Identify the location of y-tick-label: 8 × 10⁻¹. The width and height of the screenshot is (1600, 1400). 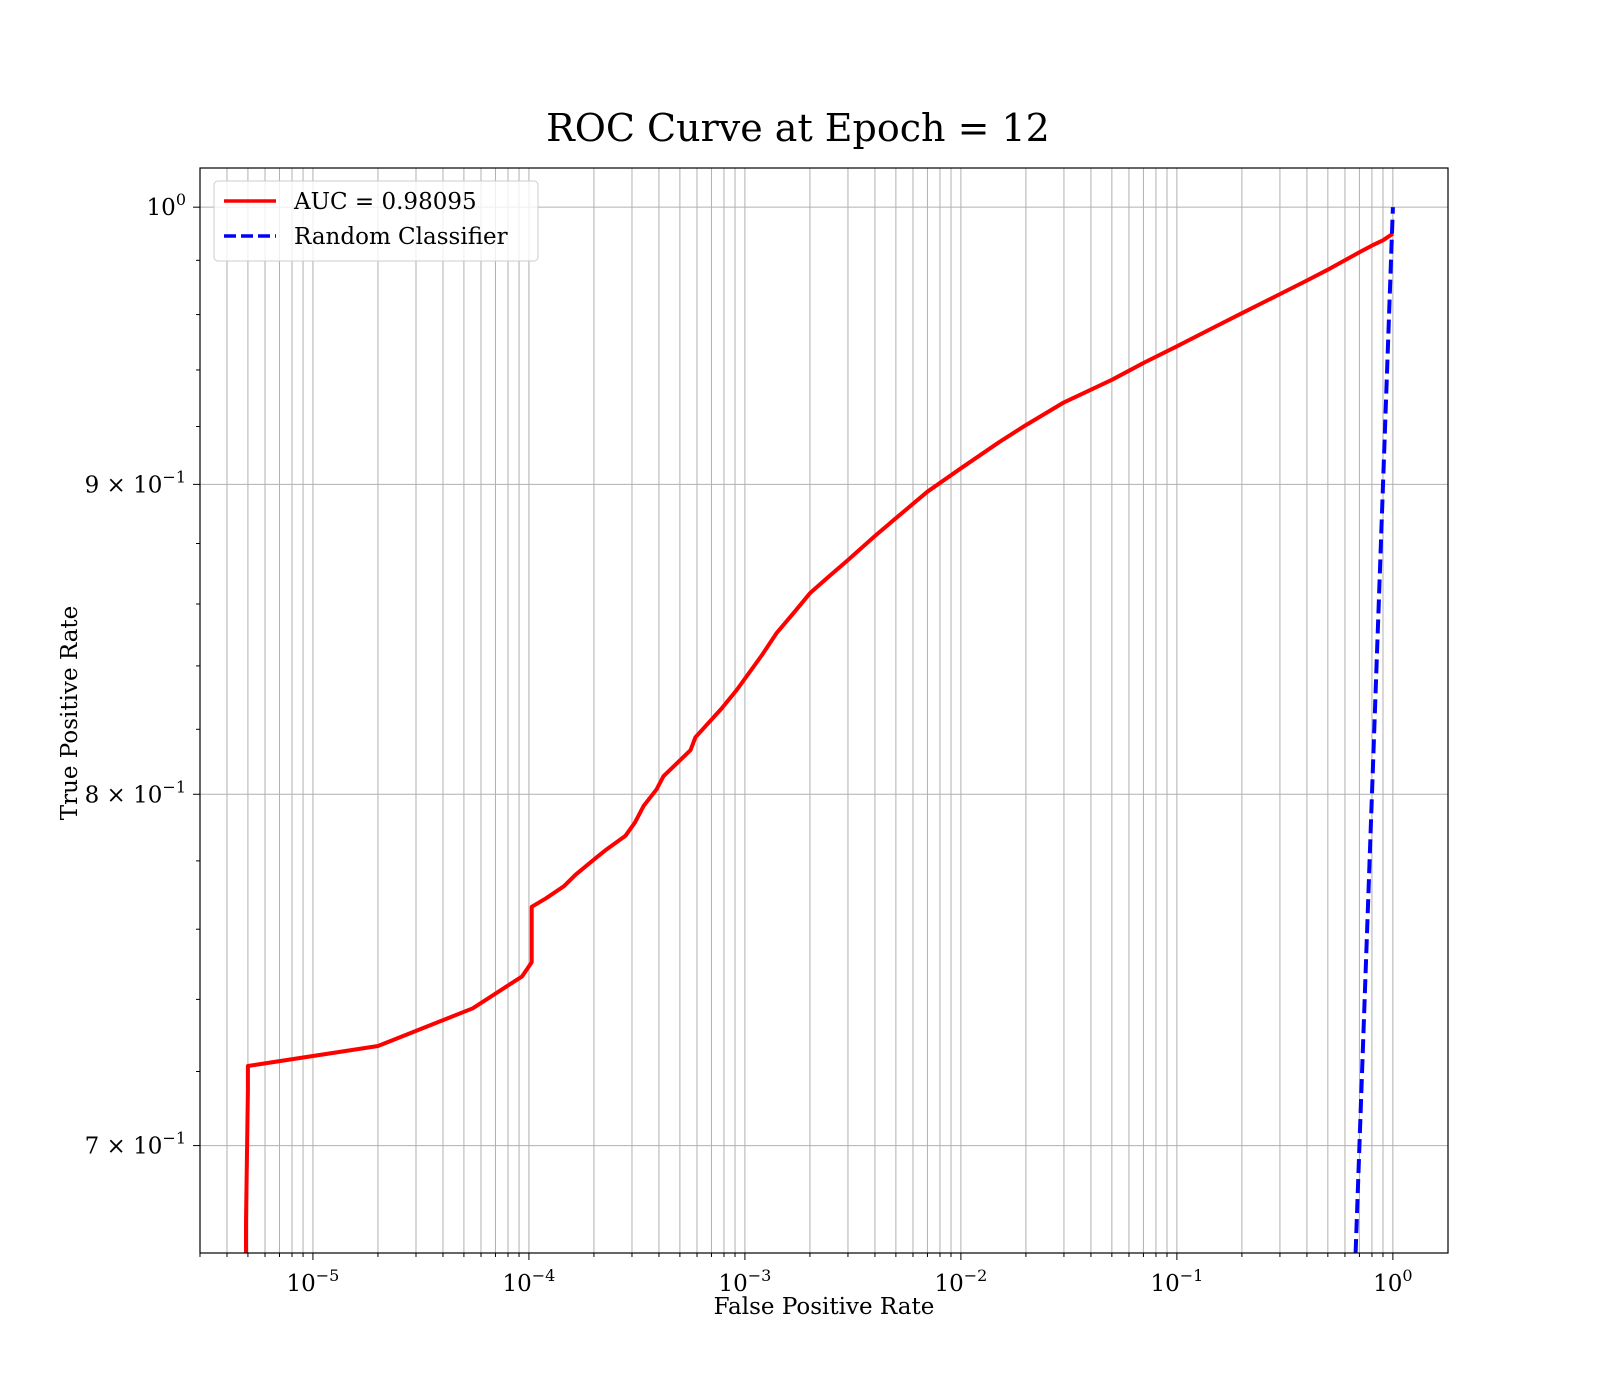
(135, 792).